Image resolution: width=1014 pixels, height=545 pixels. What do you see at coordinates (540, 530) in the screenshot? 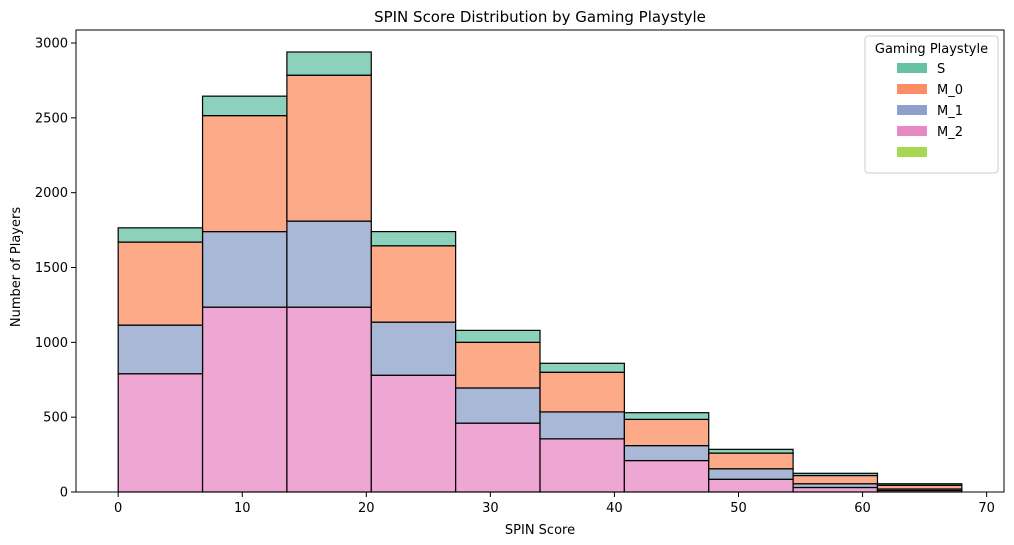
I see `x-axis-title: SPIN Score` at bounding box center [540, 530].